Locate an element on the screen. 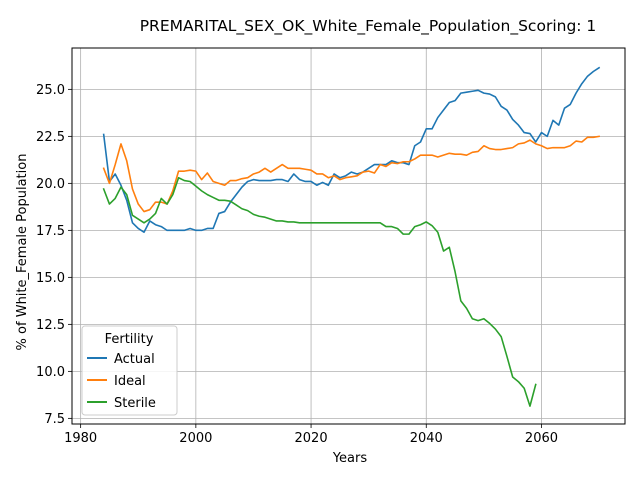 This screenshot has height=480, width=640. y-tick-label: 20.0 is located at coordinates (50, 184).